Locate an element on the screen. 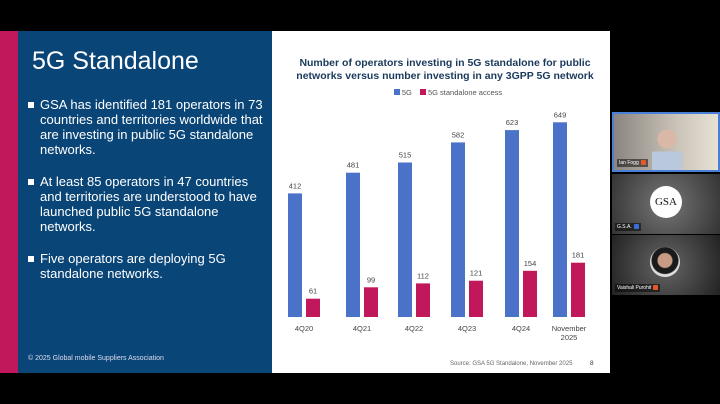 The image size is (720, 404). category-label: November is located at coordinates (569, 328).